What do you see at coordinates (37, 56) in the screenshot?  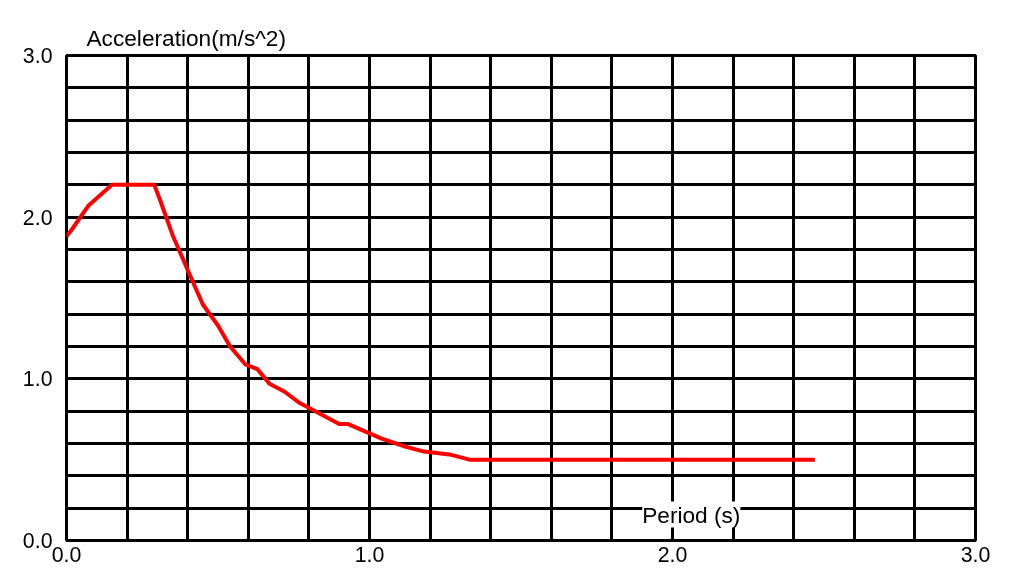 I see `y-tick-label: 3.0` at bounding box center [37, 56].